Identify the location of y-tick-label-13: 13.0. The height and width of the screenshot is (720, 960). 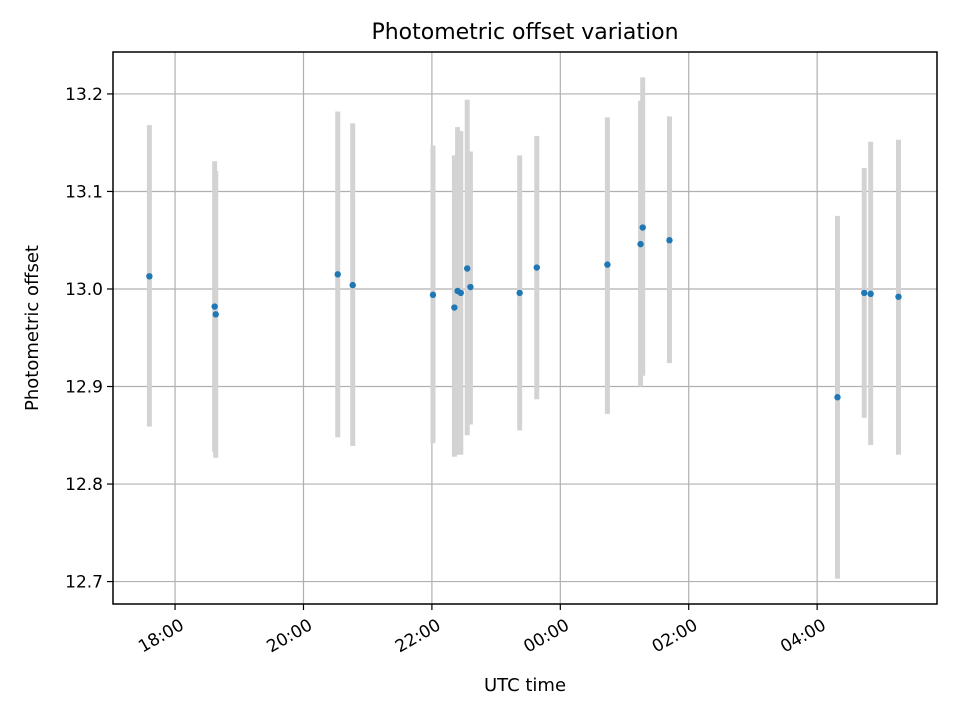
(84, 290).